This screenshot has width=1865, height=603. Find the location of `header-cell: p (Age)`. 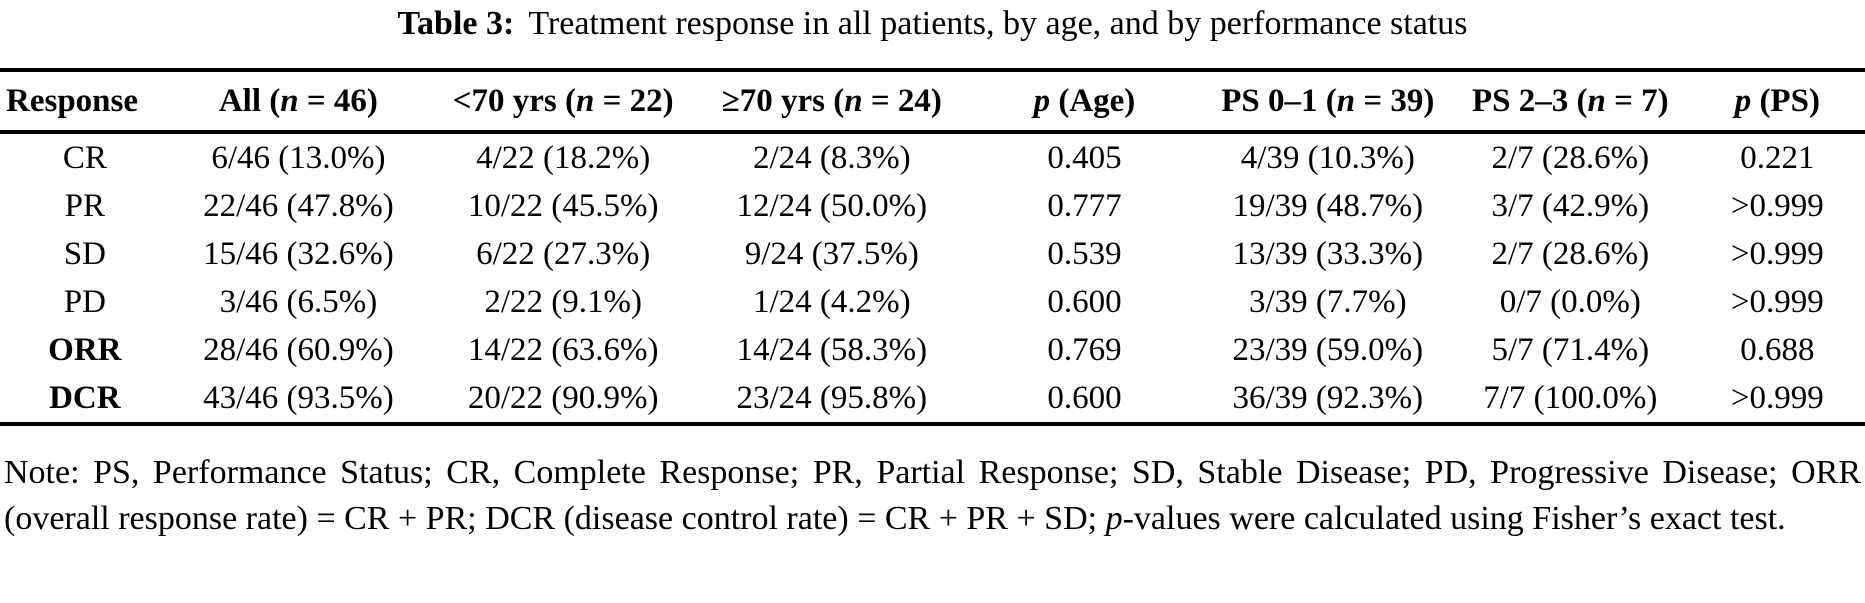

header-cell: p (Age) is located at coordinates (1084, 100).